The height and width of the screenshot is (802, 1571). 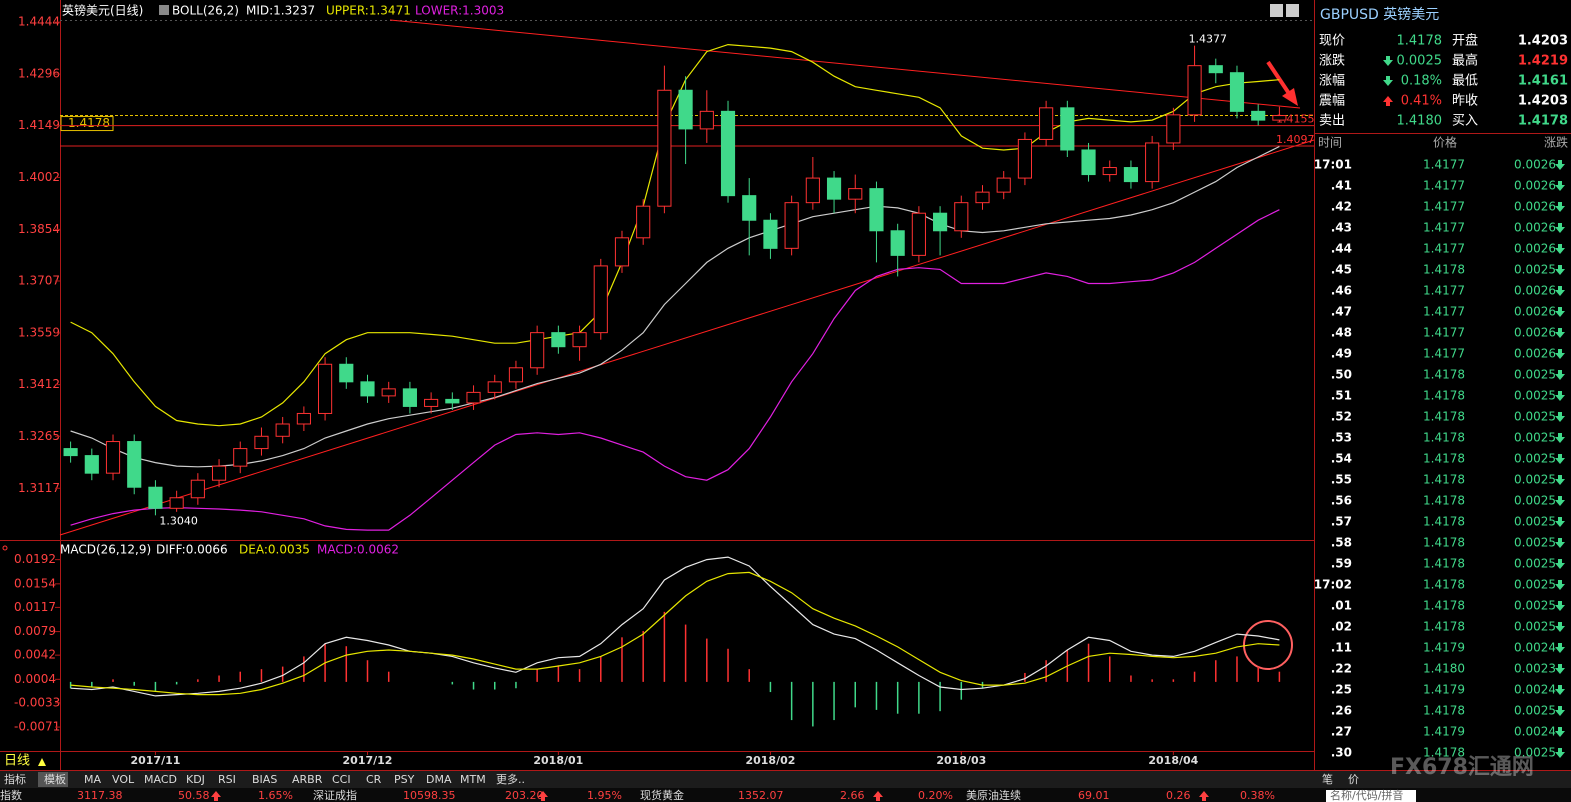 I want to click on y-tick-label: 0.0117, so click(x=35, y=607).